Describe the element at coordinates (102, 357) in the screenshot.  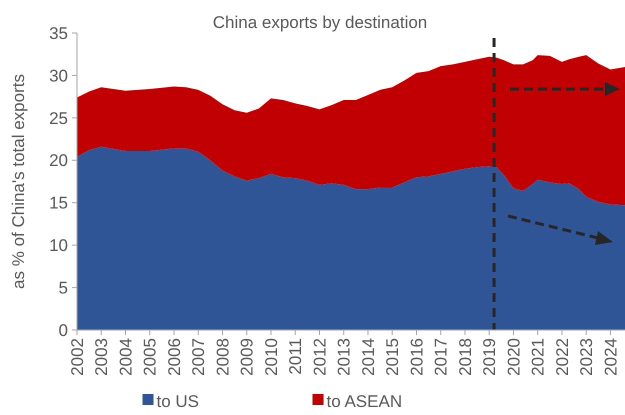
I see `x-tick-label: 2003` at that location.